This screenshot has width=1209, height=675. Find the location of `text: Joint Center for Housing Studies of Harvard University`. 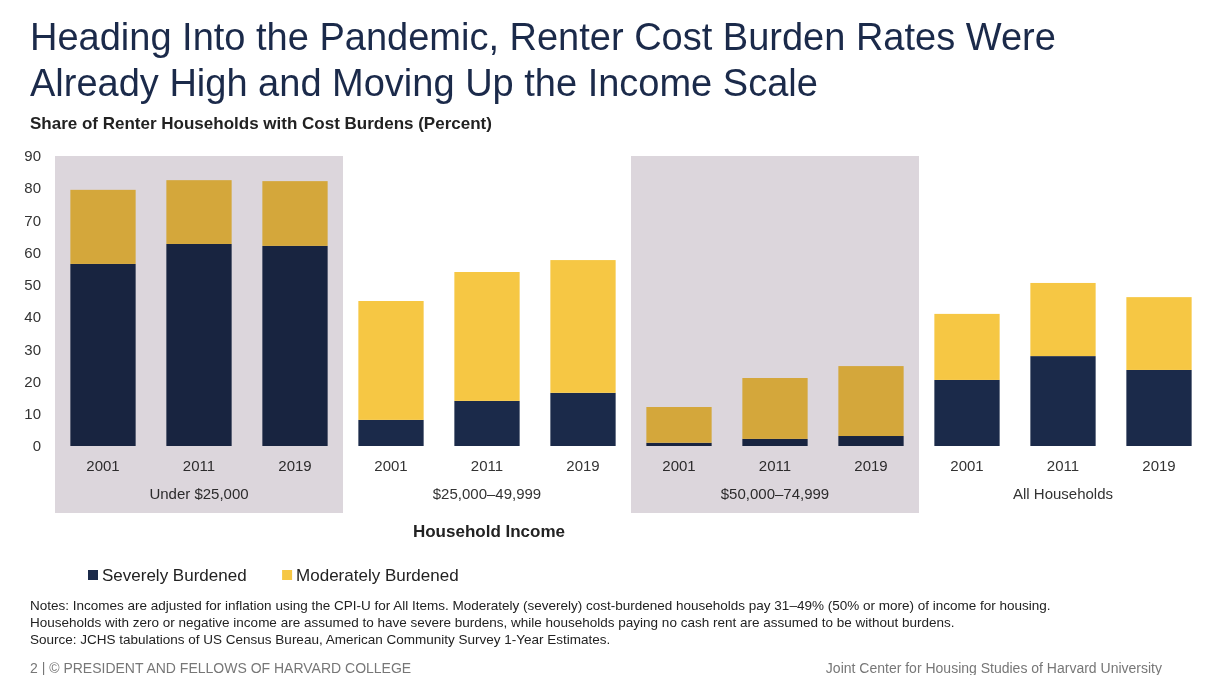

text: Joint Center for Housing Studies of Harvard University is located at coordinates (993, 667).